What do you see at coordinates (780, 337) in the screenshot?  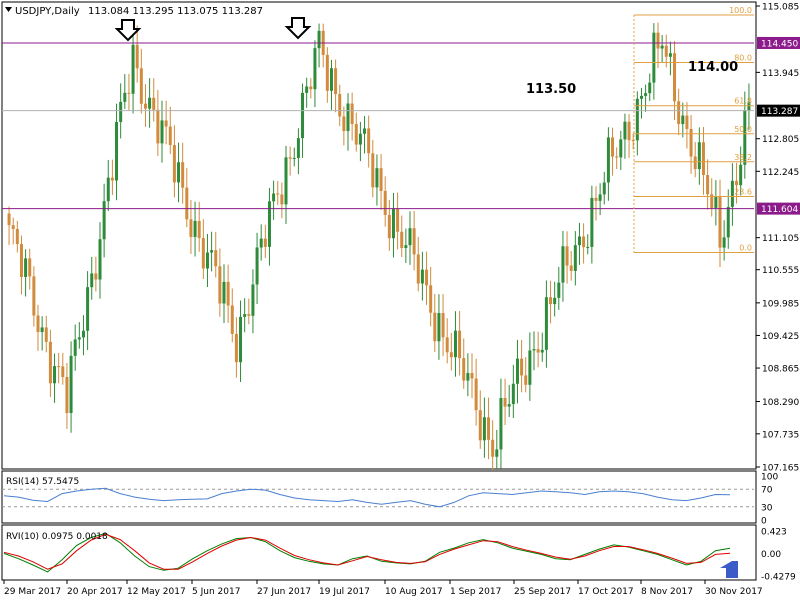 I see `y-tick-label: 109.425` at bounding box center [780, 337].